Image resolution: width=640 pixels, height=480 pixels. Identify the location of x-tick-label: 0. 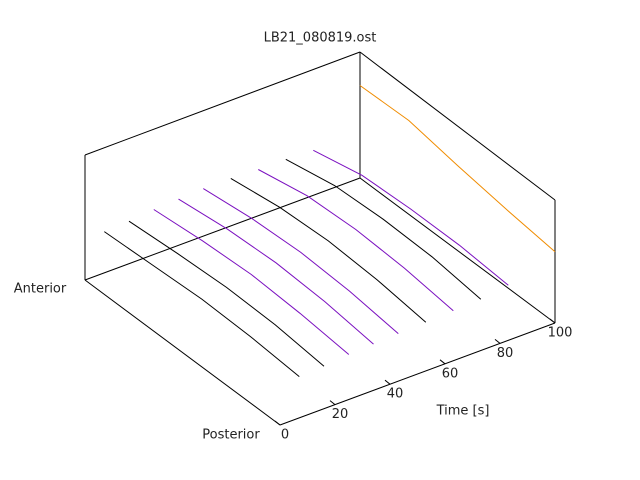
(285, 435).